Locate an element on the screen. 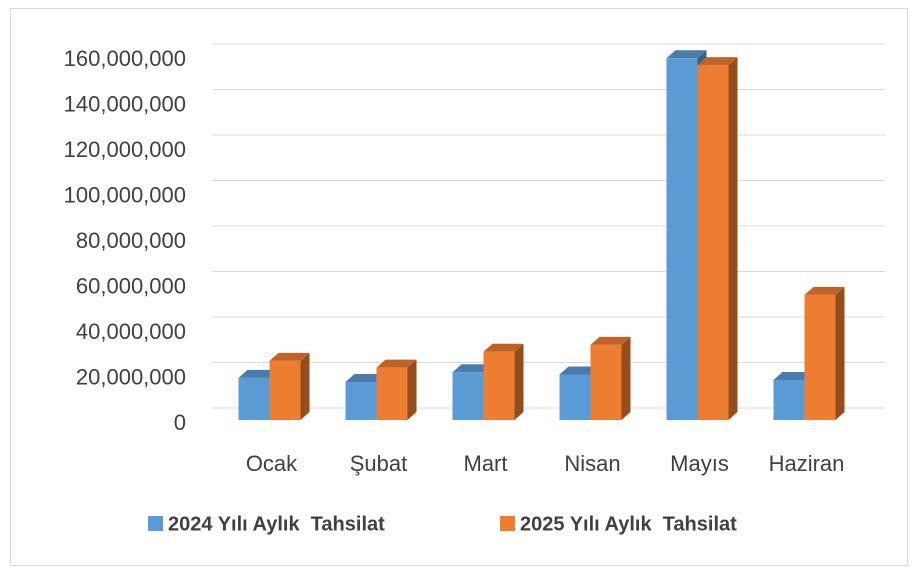  y-tick-label: 60,000,000 is located at coordinates (131, 285).